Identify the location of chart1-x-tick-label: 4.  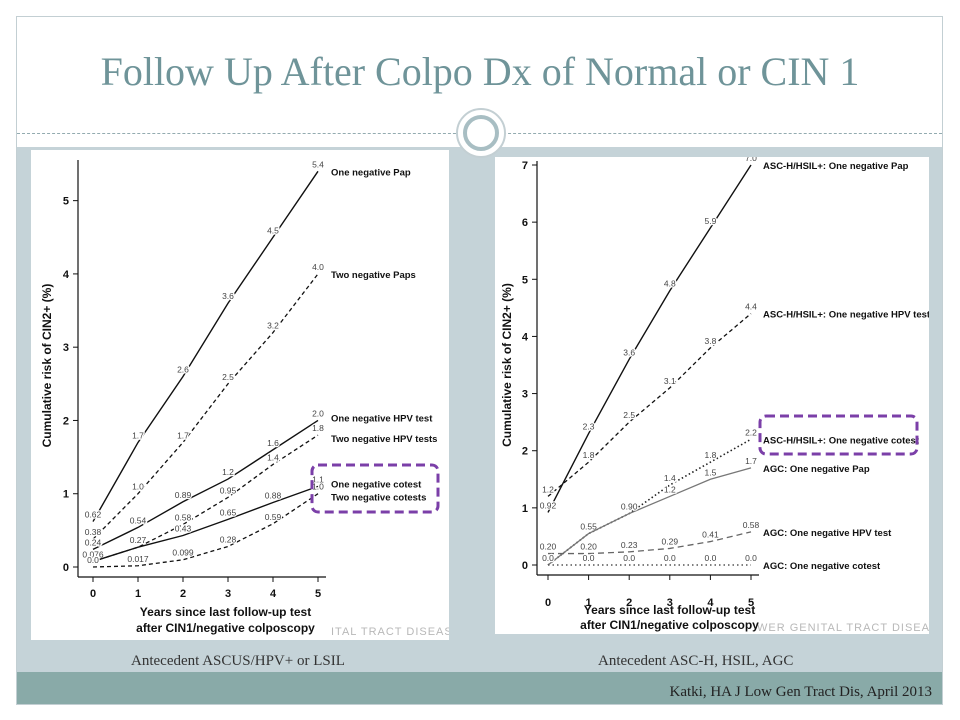
(273, 594).